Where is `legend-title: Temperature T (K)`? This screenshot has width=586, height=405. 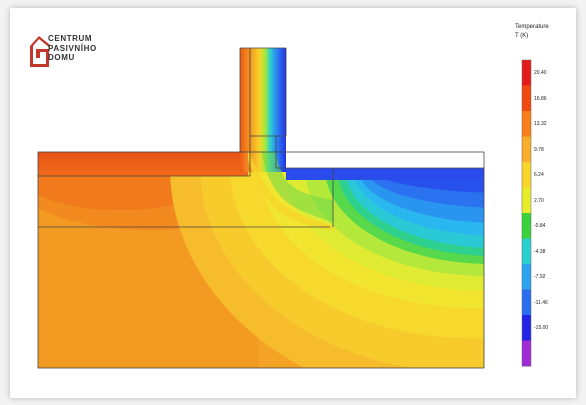
legend-title: Temperature T (K) is located at coordinates (532, 32).